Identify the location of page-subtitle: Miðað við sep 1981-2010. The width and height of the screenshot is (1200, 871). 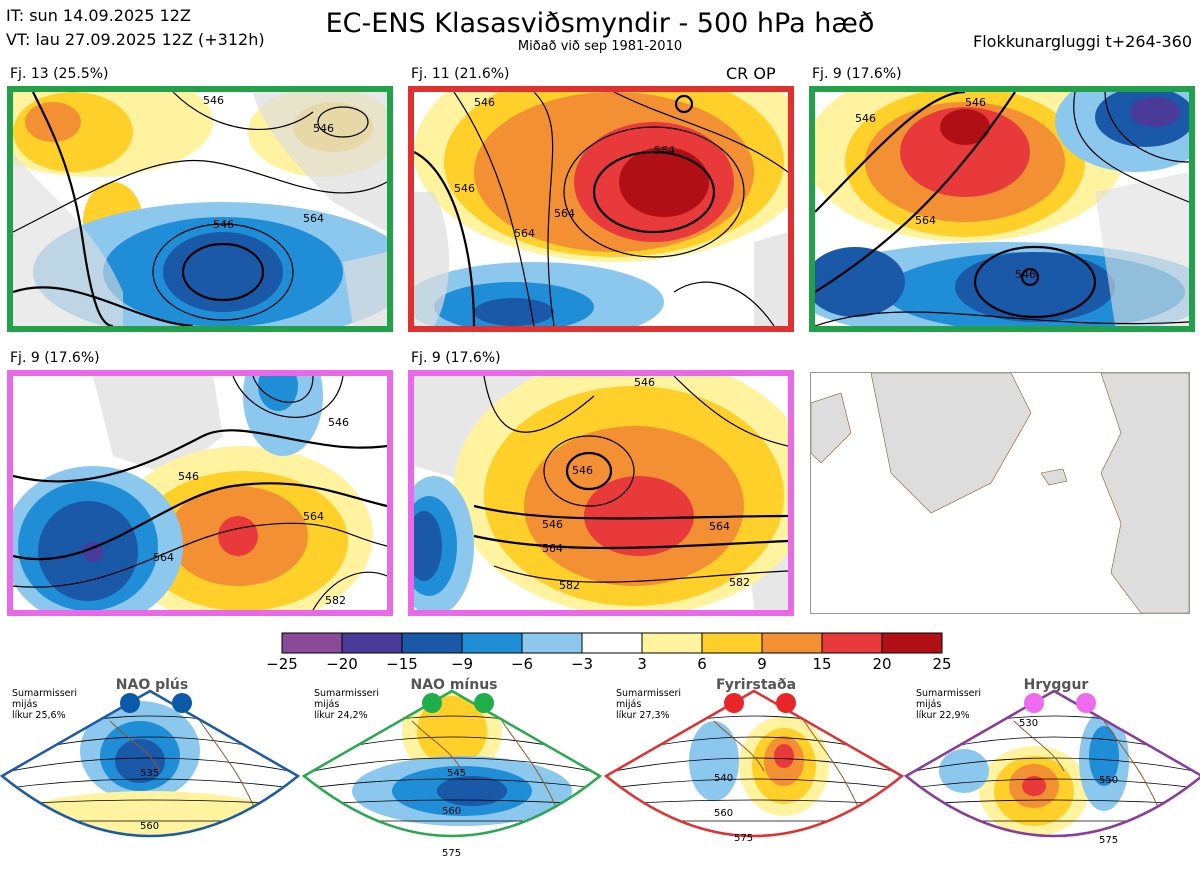
(600, 46).